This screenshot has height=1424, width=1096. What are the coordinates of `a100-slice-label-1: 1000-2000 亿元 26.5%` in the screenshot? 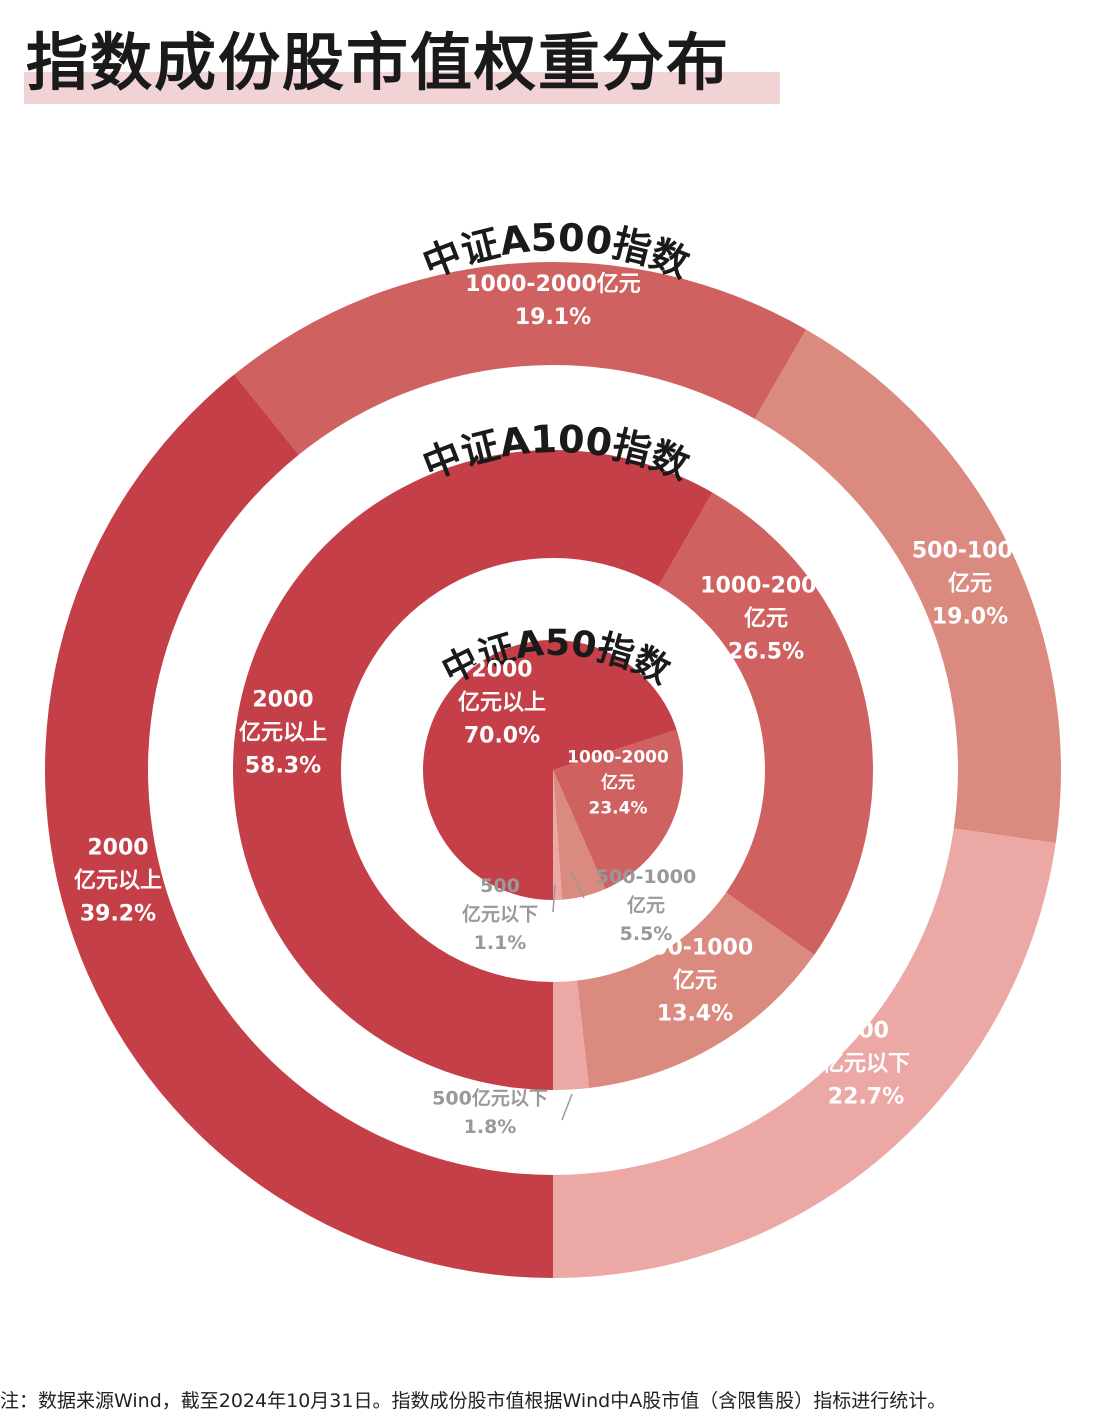 It's located at (766, 619).